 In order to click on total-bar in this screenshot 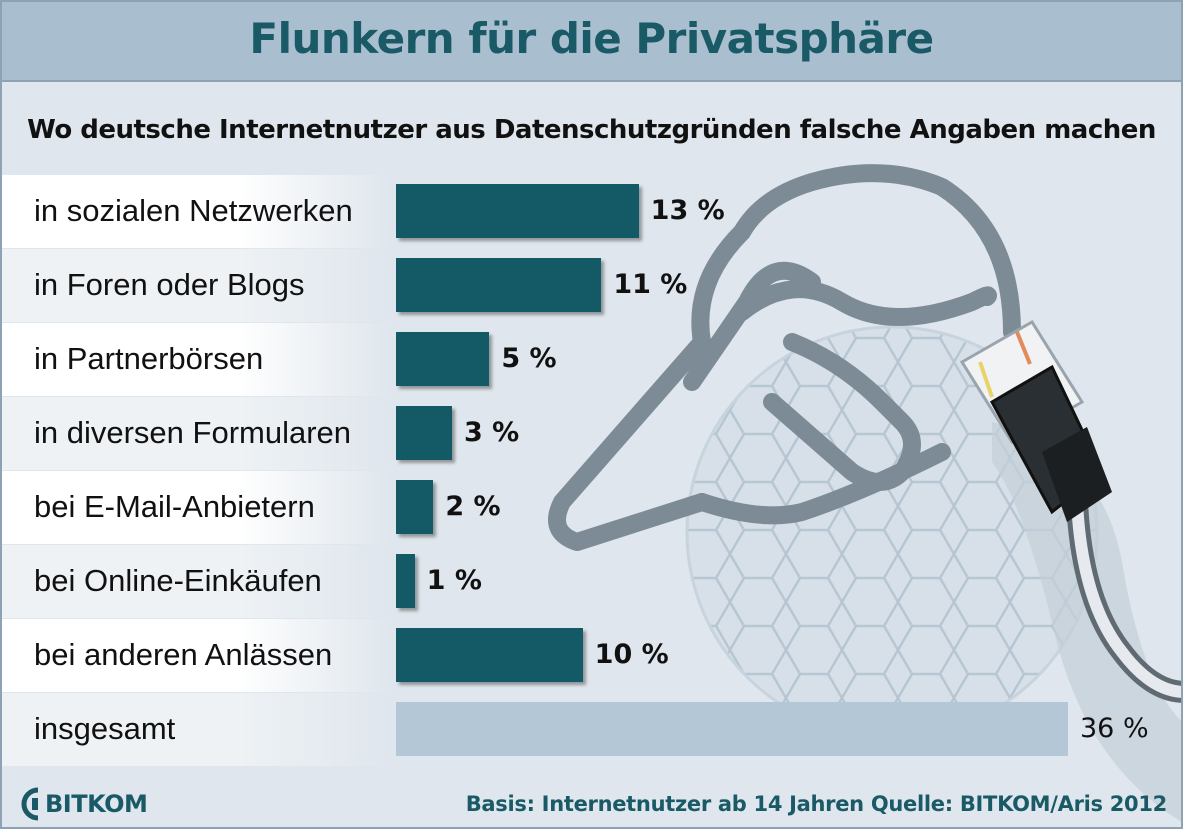, I will do `click(732, 729)`.